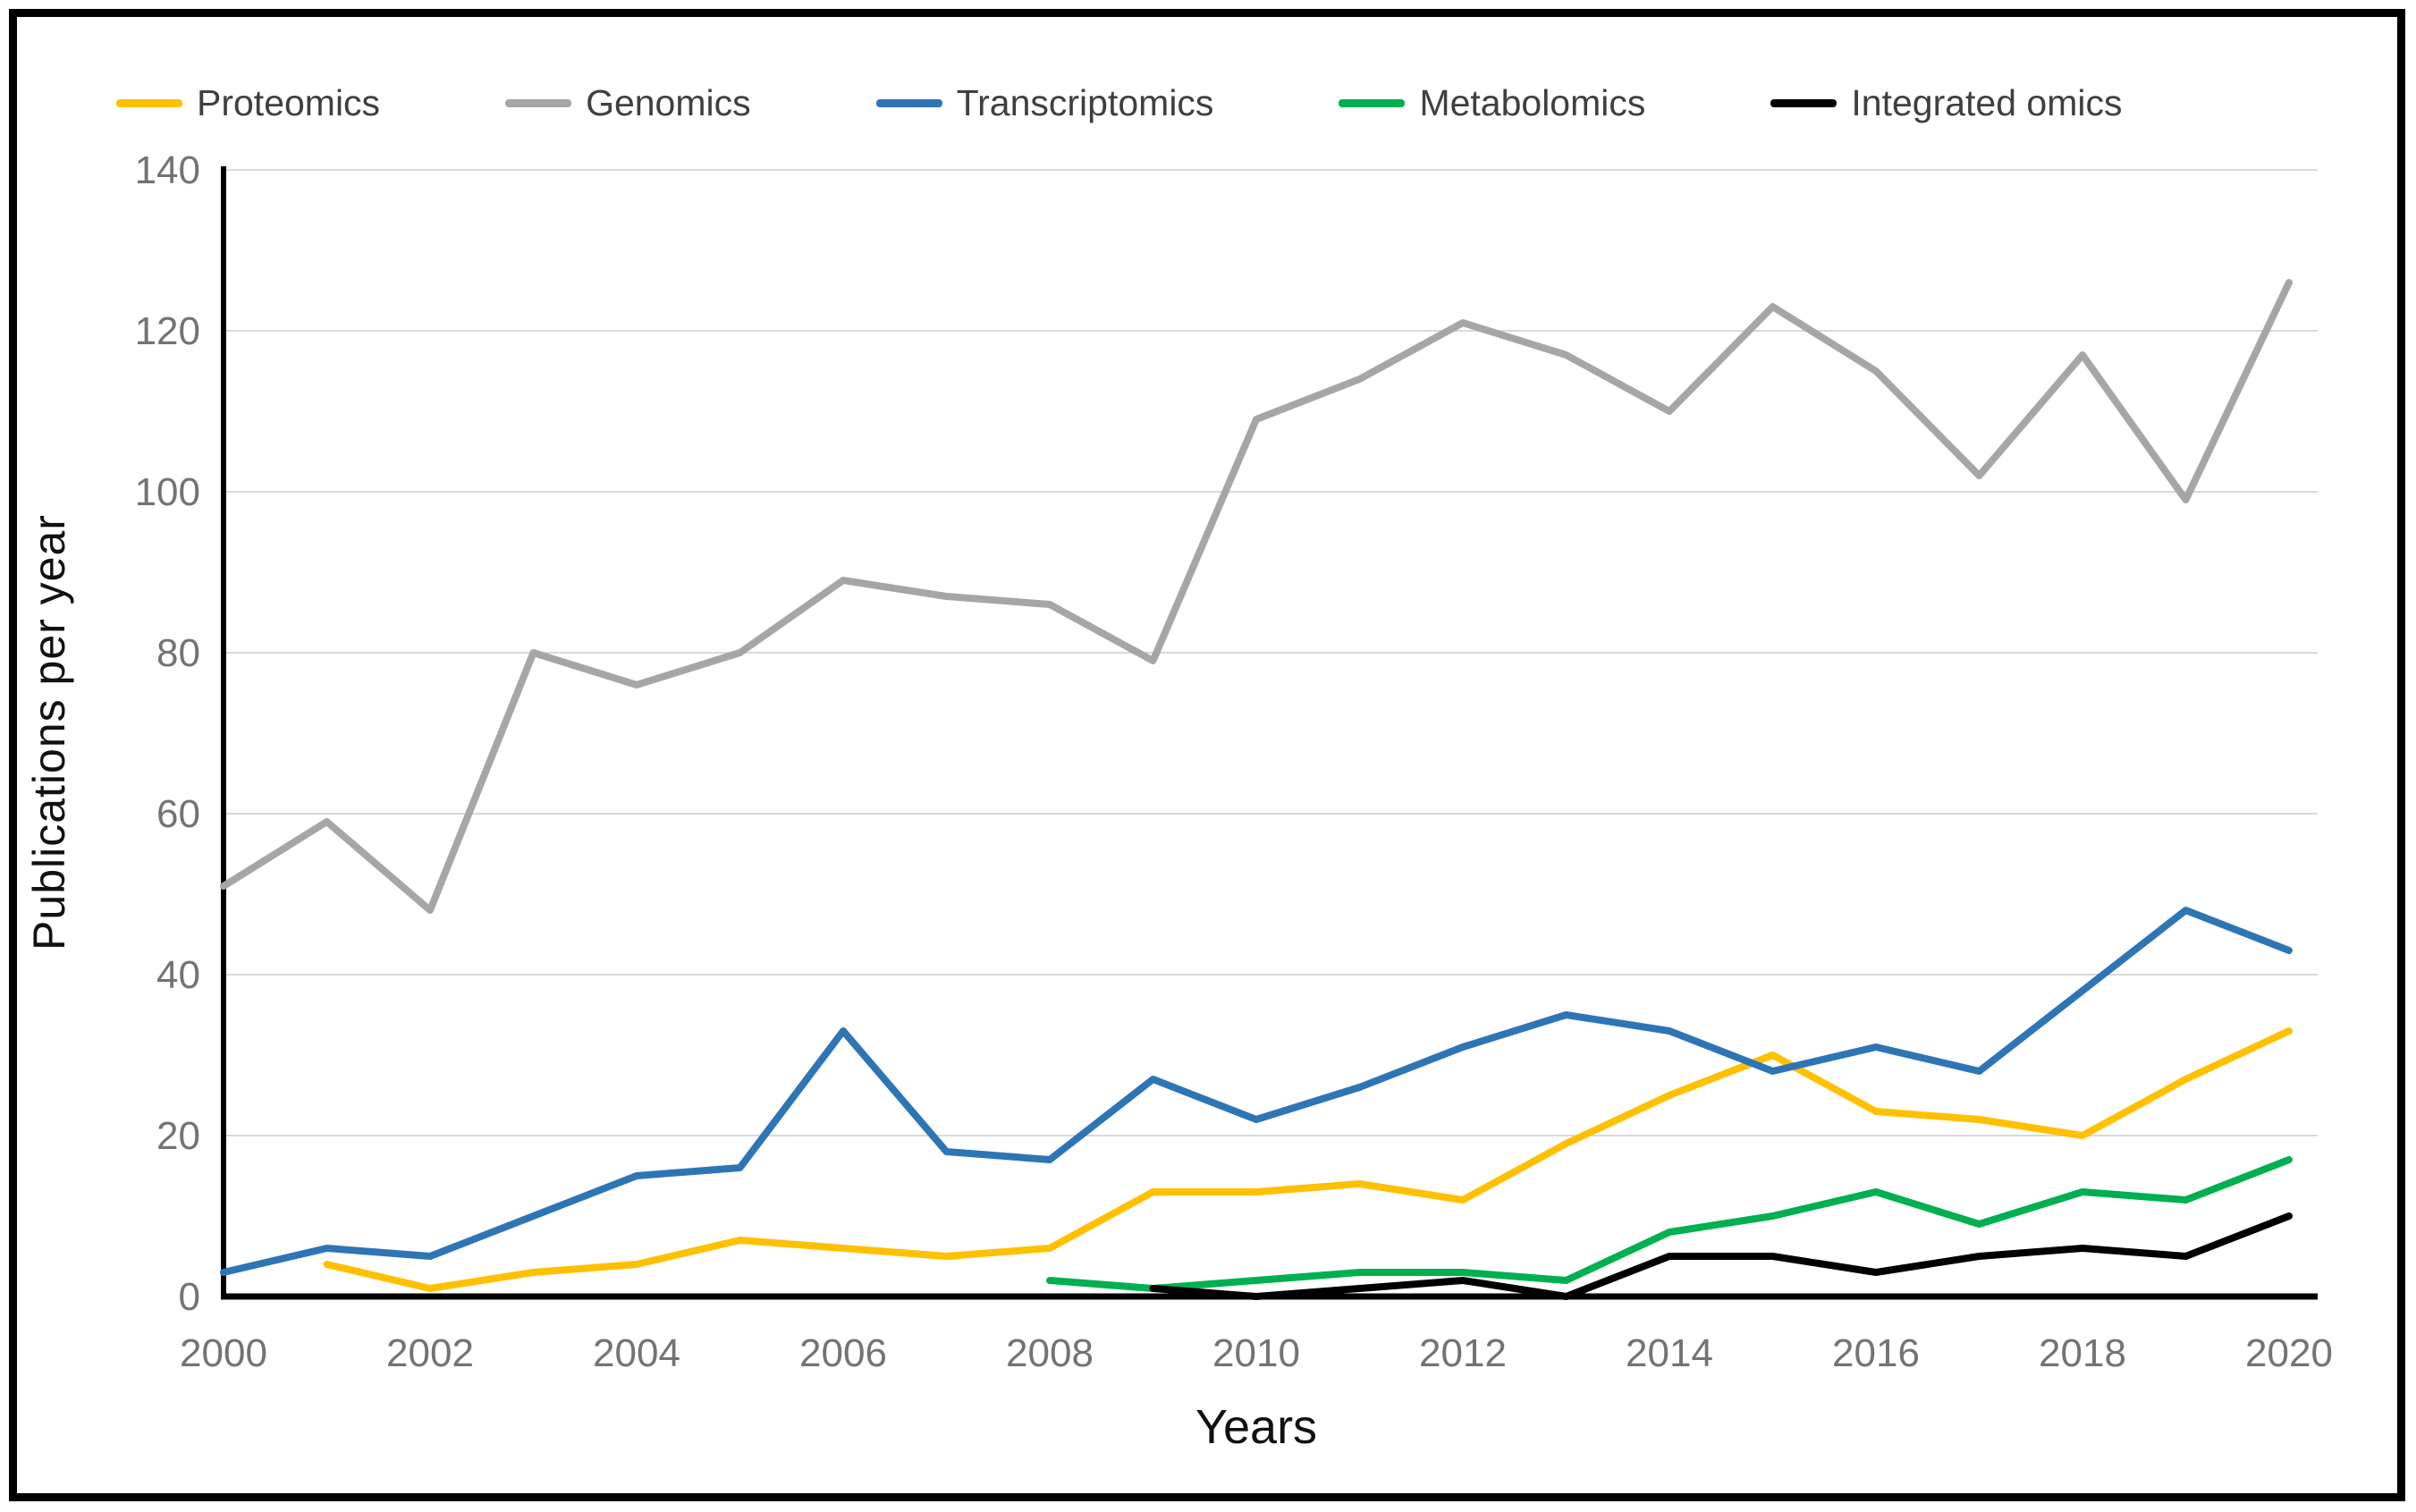 This screenshot has width=2416, height=1512. I want to click on legend-label-genomics: Genomics, so click(669, 103).